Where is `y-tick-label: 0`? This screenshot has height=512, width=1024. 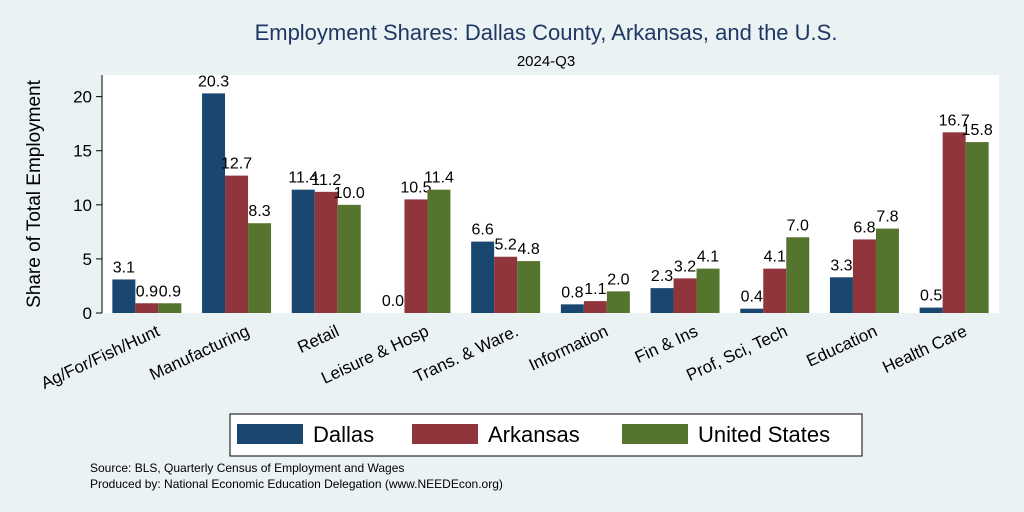
y-tick-label: 0 is located at coordinates (87, 313).